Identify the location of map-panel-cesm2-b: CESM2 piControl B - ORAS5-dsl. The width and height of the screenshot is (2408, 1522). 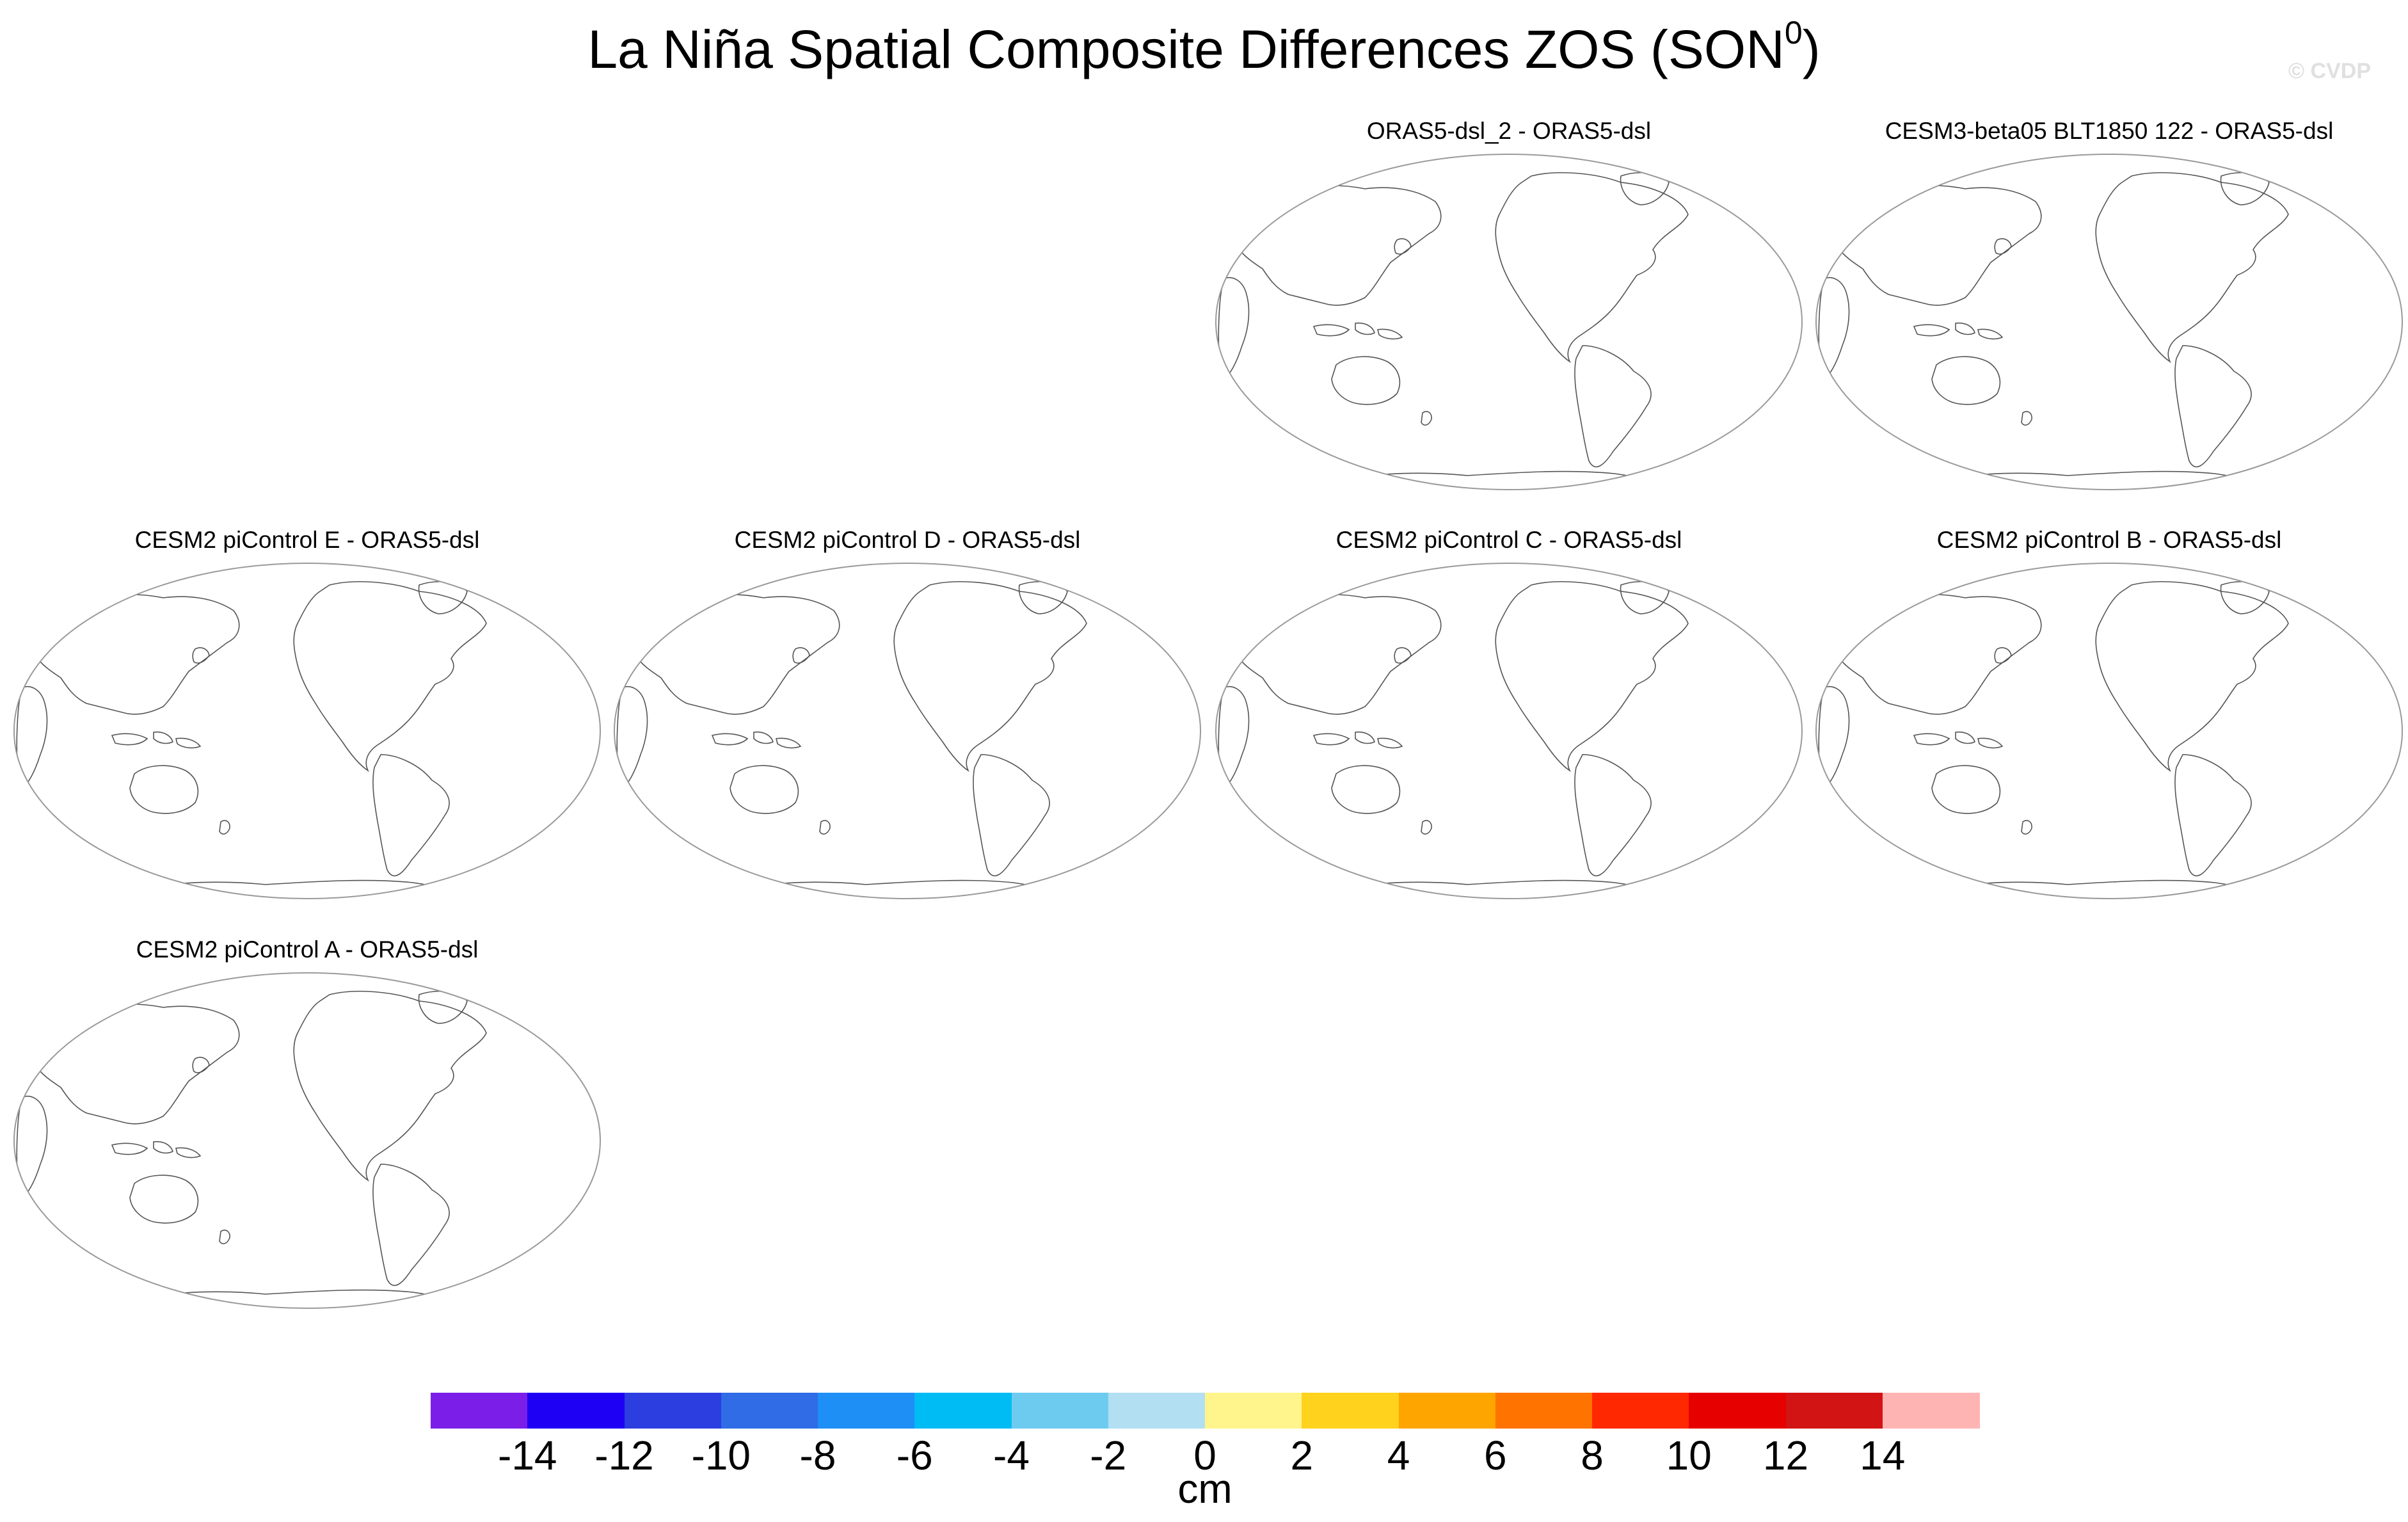
(2109, 719).